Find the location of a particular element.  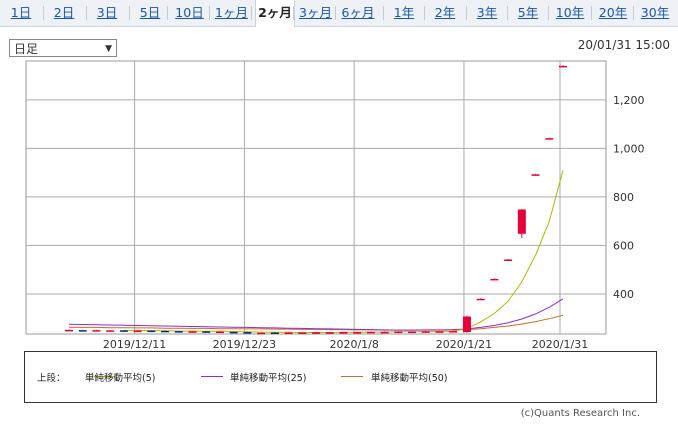

tab-14: 20年 is located at coordinates (613, 12).